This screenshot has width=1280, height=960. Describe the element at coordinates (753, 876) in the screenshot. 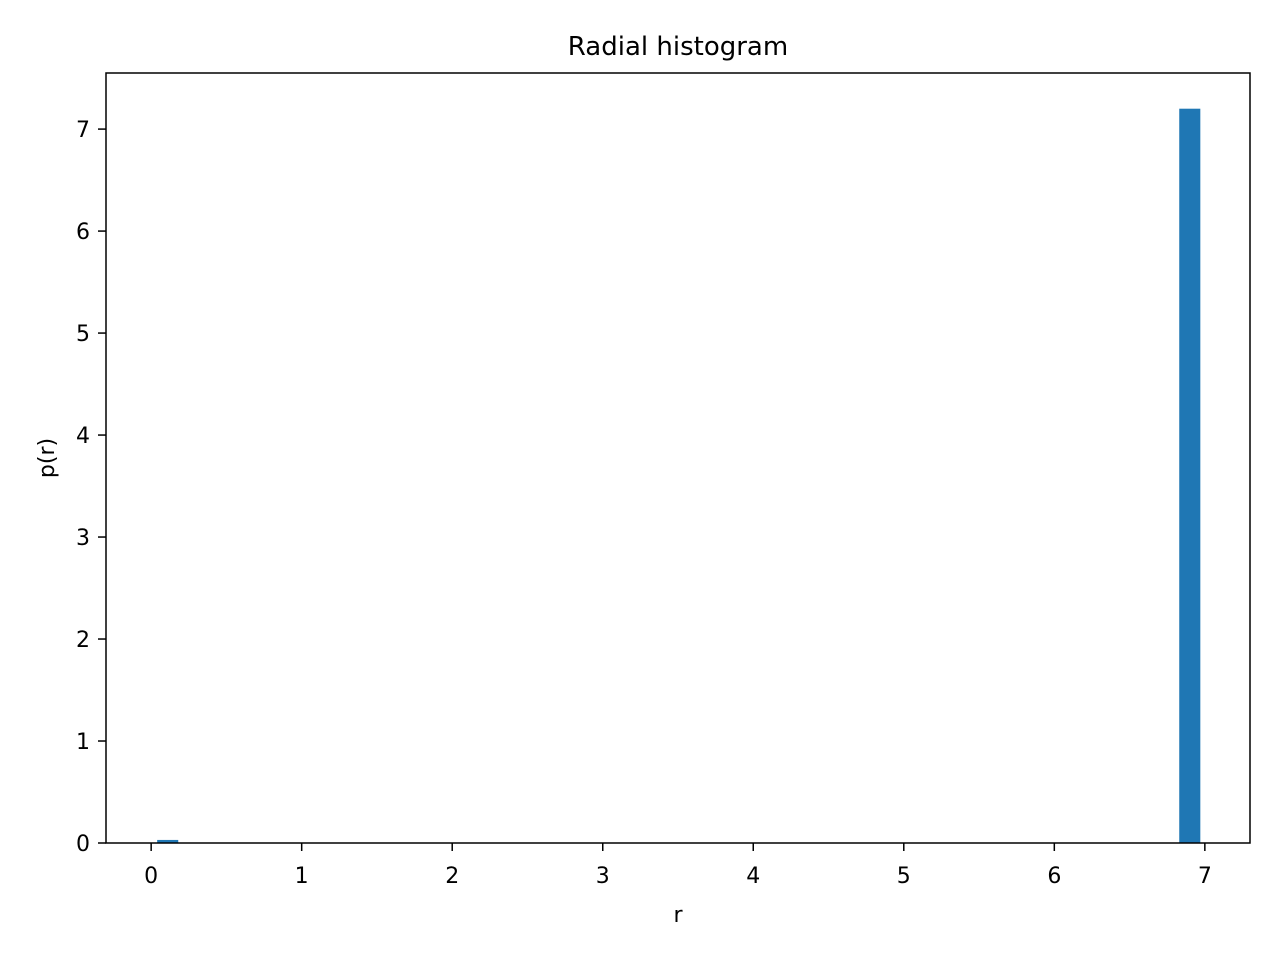

I see `x-tick-label: 4` at that location.